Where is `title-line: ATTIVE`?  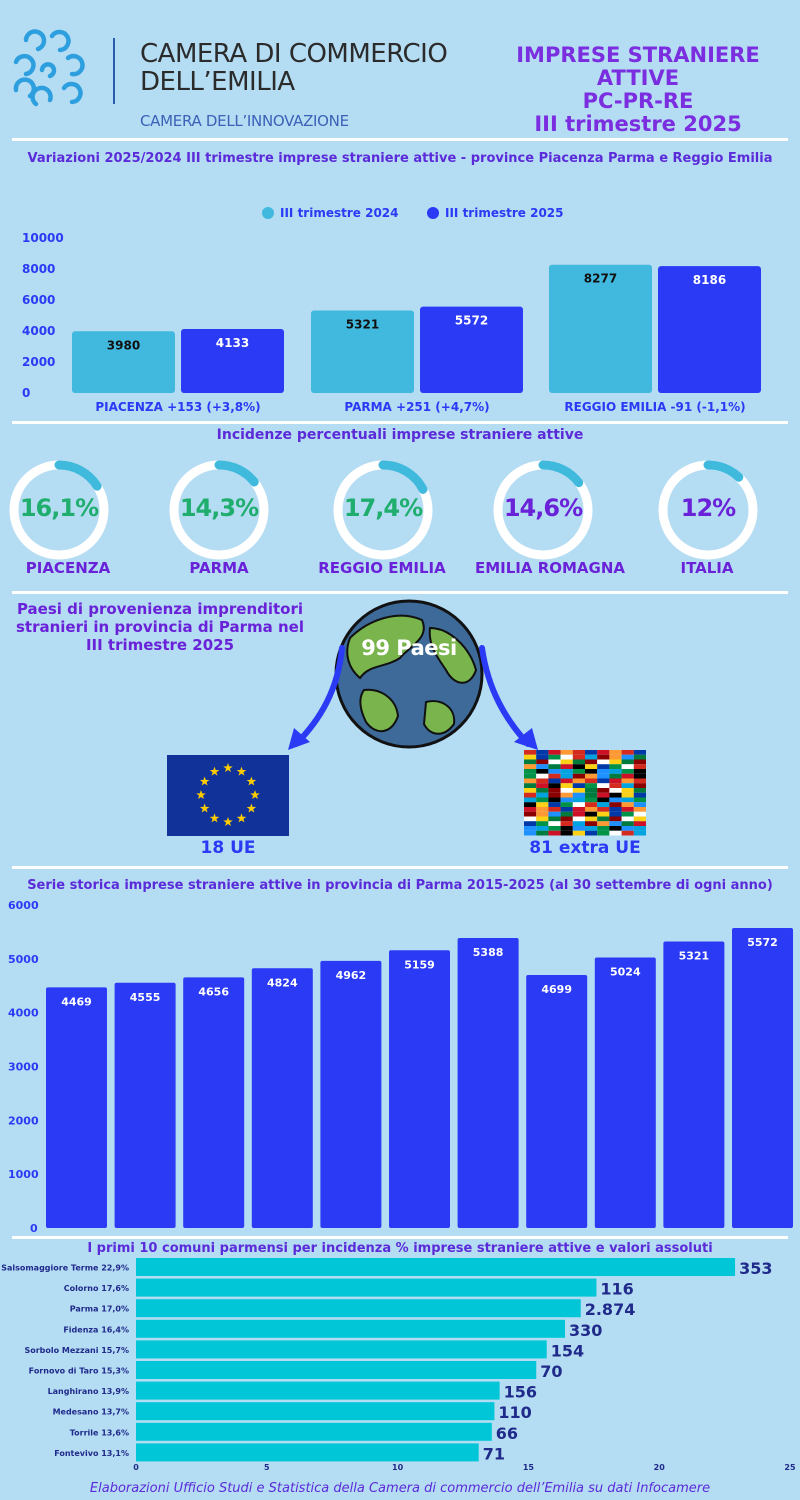 title-line: ATTIVE is located at coordinates (638, 78).